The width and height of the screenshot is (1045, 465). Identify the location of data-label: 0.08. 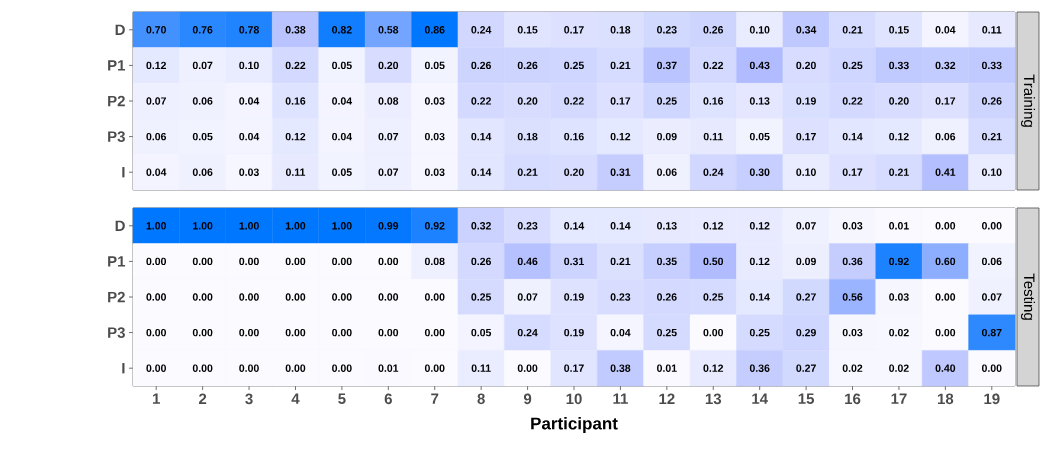
(434, 261).